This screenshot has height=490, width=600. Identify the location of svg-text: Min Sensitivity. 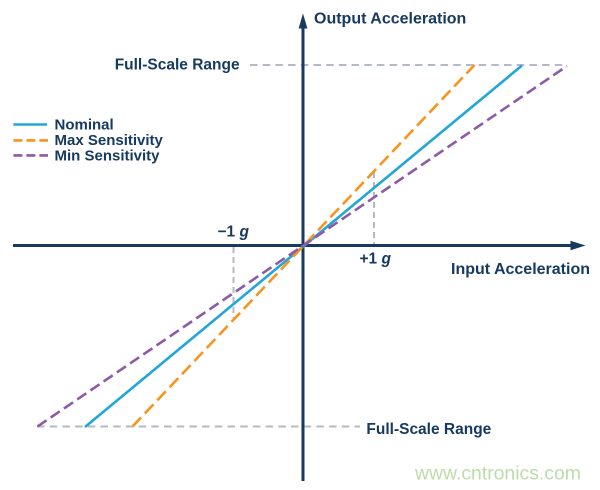
(108, 155).